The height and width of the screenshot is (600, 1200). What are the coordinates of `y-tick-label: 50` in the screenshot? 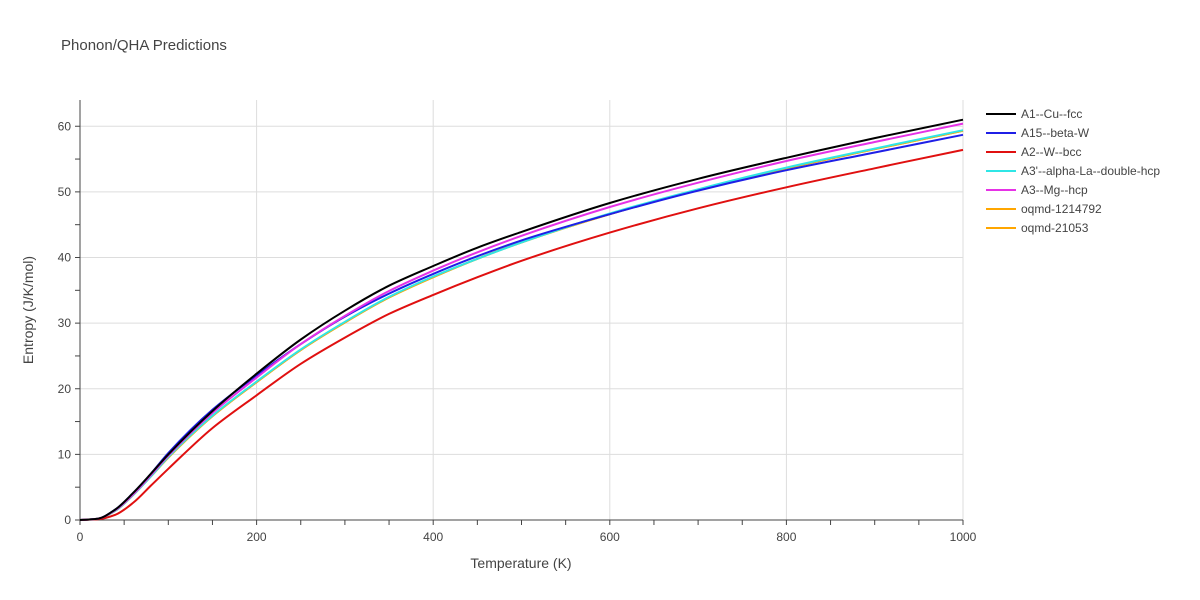 It's located at (65, 192).